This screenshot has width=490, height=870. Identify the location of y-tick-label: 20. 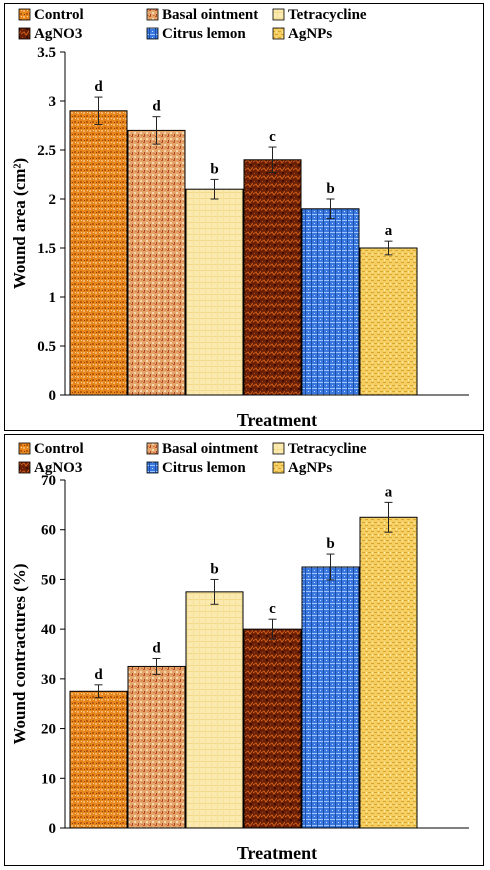
(48, 730).